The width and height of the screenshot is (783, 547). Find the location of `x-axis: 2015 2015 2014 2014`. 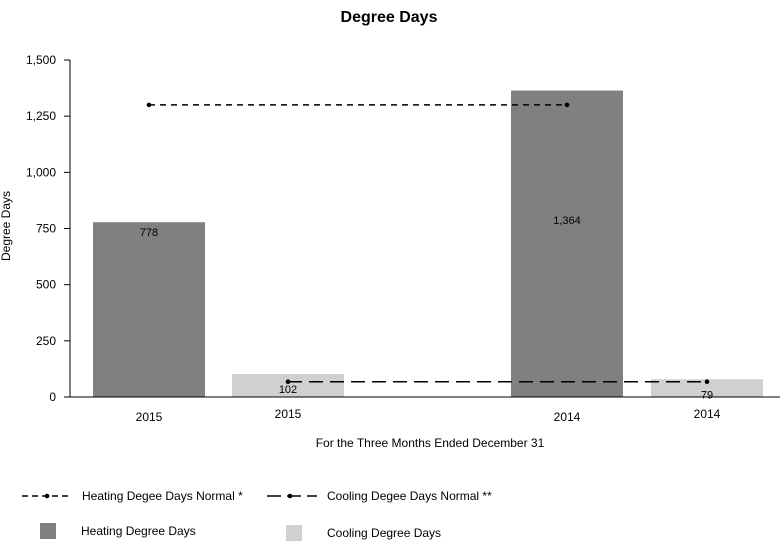

x-axis: 2015 2015 2014 2014 is located at coordinates (425, 410).